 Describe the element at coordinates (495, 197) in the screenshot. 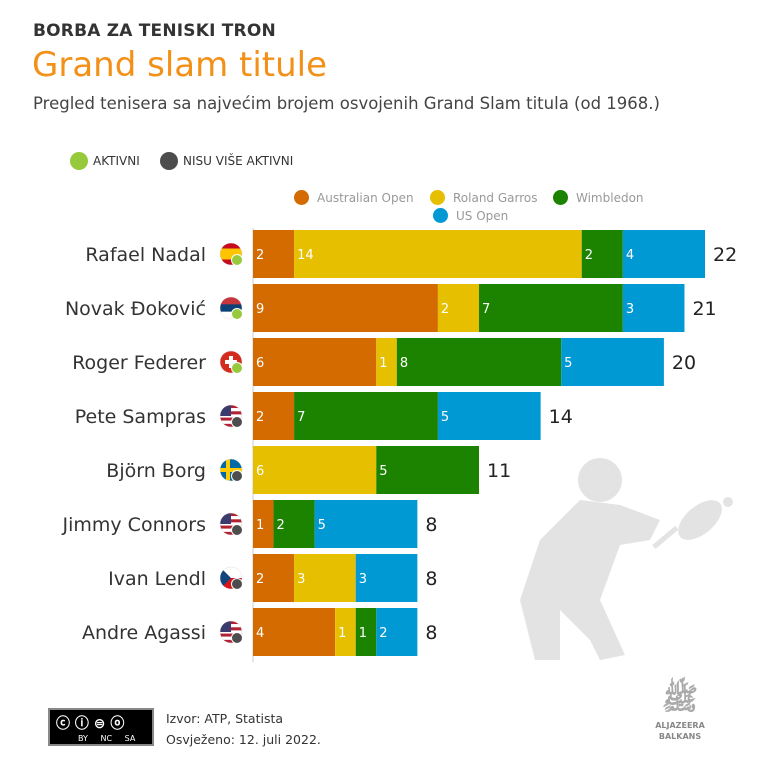

I see `legend-label: Roland Garros` at that location.